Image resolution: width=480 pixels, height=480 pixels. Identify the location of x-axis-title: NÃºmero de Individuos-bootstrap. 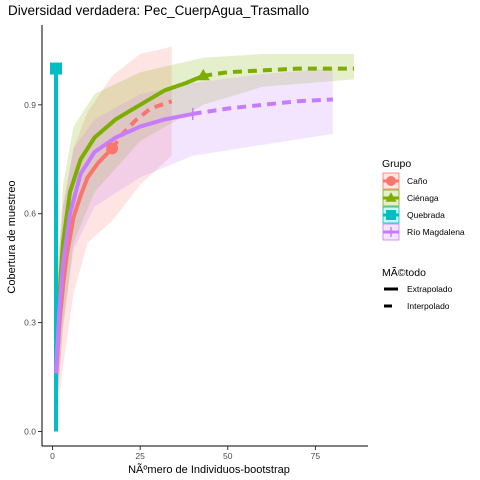
(209, 469).